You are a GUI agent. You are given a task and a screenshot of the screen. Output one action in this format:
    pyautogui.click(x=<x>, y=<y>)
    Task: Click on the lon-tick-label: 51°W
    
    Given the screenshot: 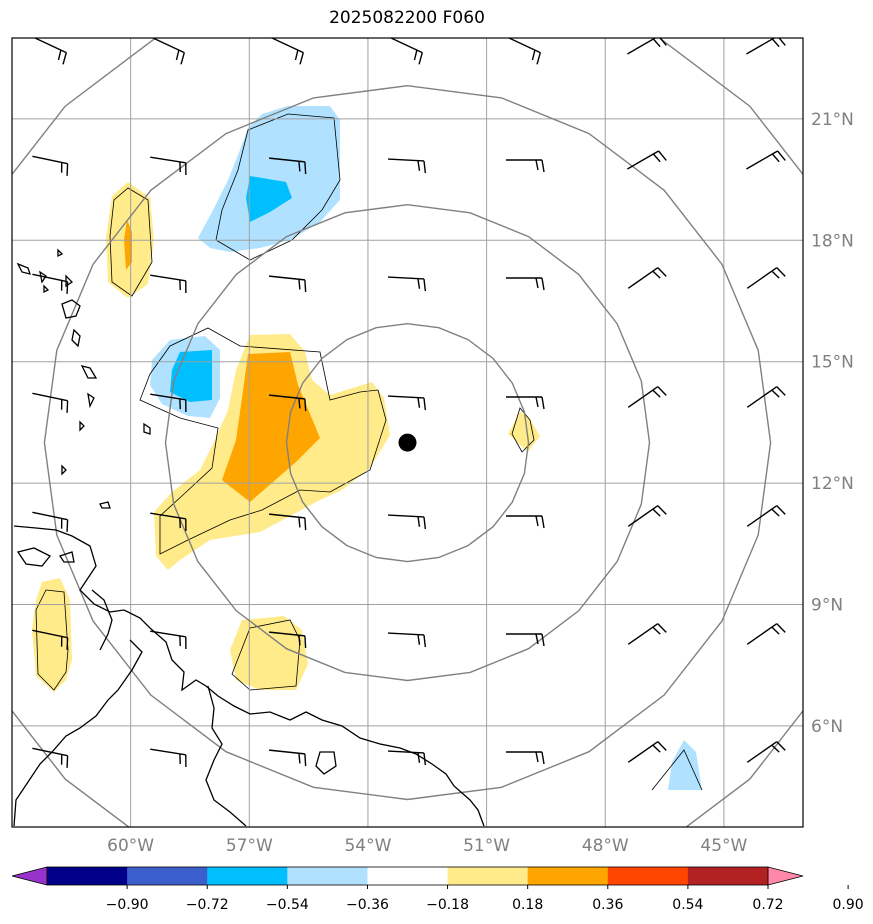 What is the action you would take?
    pyautogui.click(x=486, y=846)
    